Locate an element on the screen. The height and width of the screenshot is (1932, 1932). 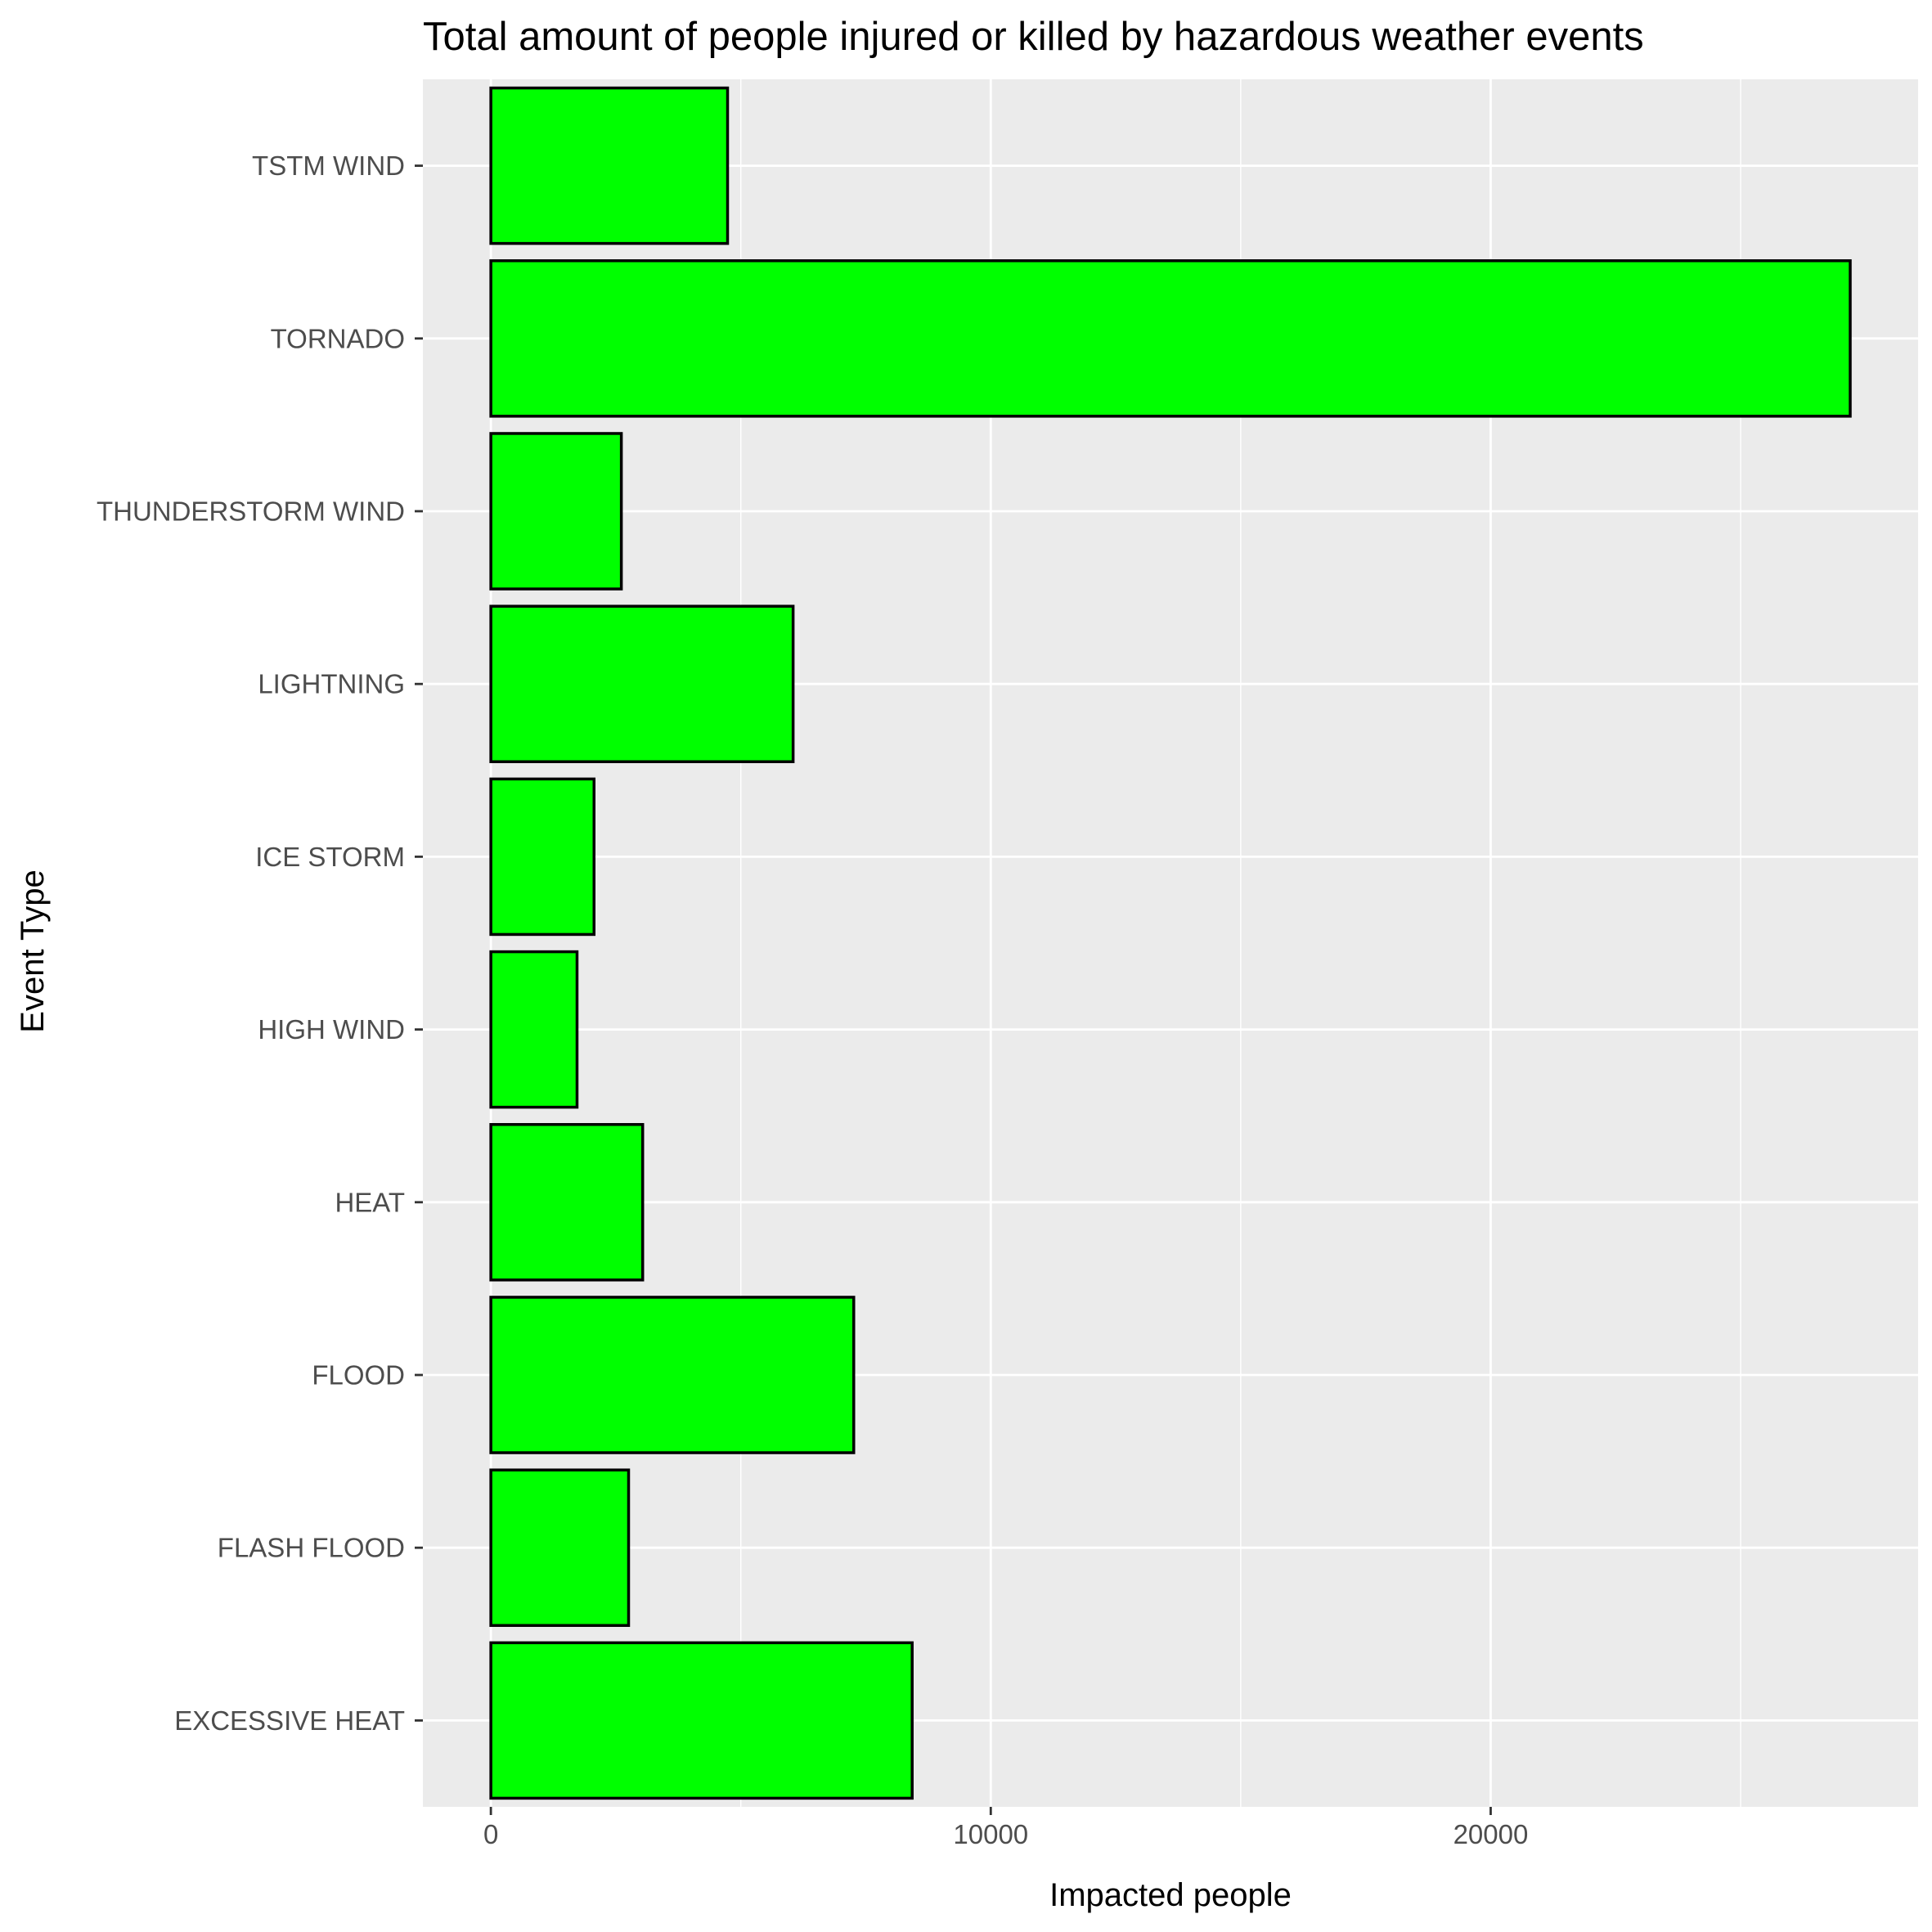
y-tick-label: EXCESSIVE HEAT is located at coordinates (290, 1721).